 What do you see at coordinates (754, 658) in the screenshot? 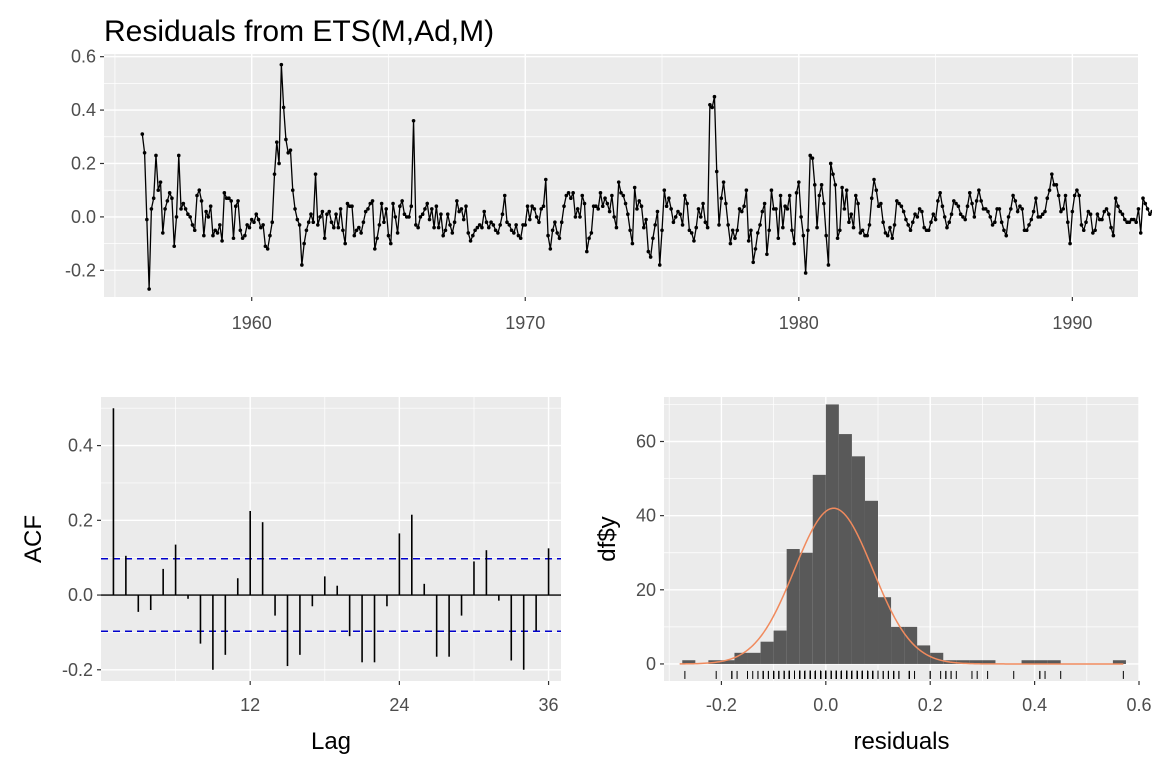
I see `histogram-bar` at bounding box center [754, 658].